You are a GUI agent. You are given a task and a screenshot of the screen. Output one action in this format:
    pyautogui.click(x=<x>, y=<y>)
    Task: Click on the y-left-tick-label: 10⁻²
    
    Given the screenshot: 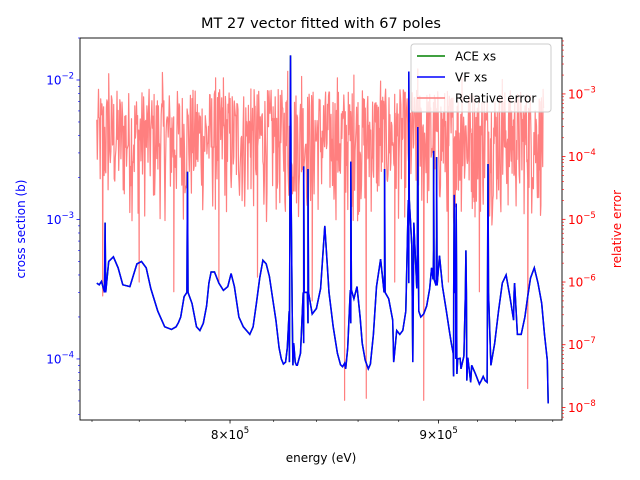 What is the action you would take?
    pyautogui.click(x=60, y=79)
    